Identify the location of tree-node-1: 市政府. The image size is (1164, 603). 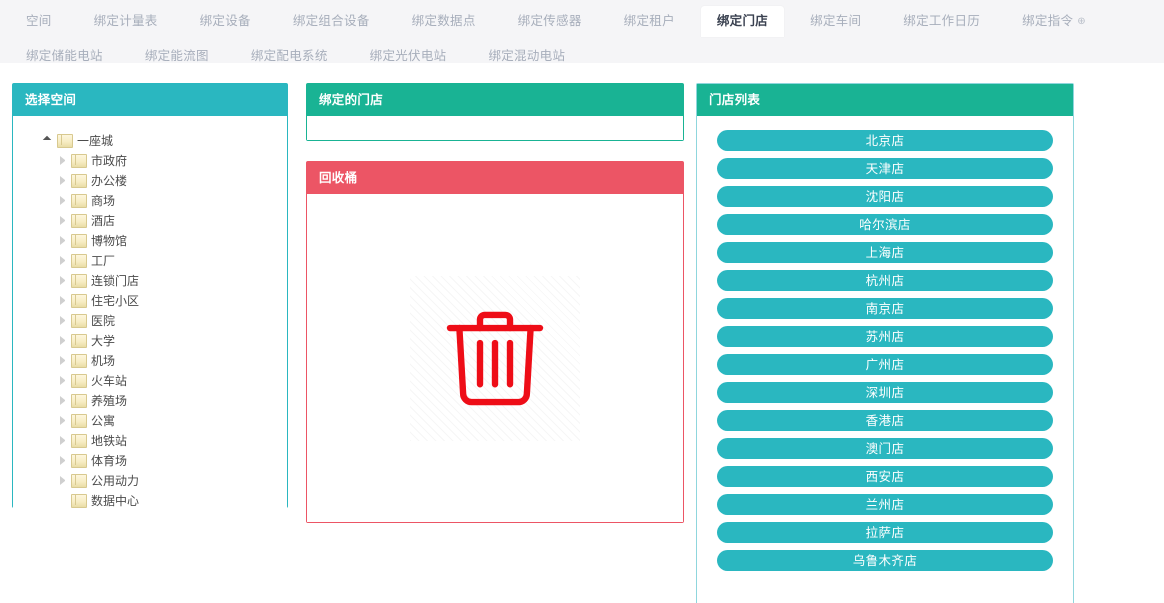
(150, 160).